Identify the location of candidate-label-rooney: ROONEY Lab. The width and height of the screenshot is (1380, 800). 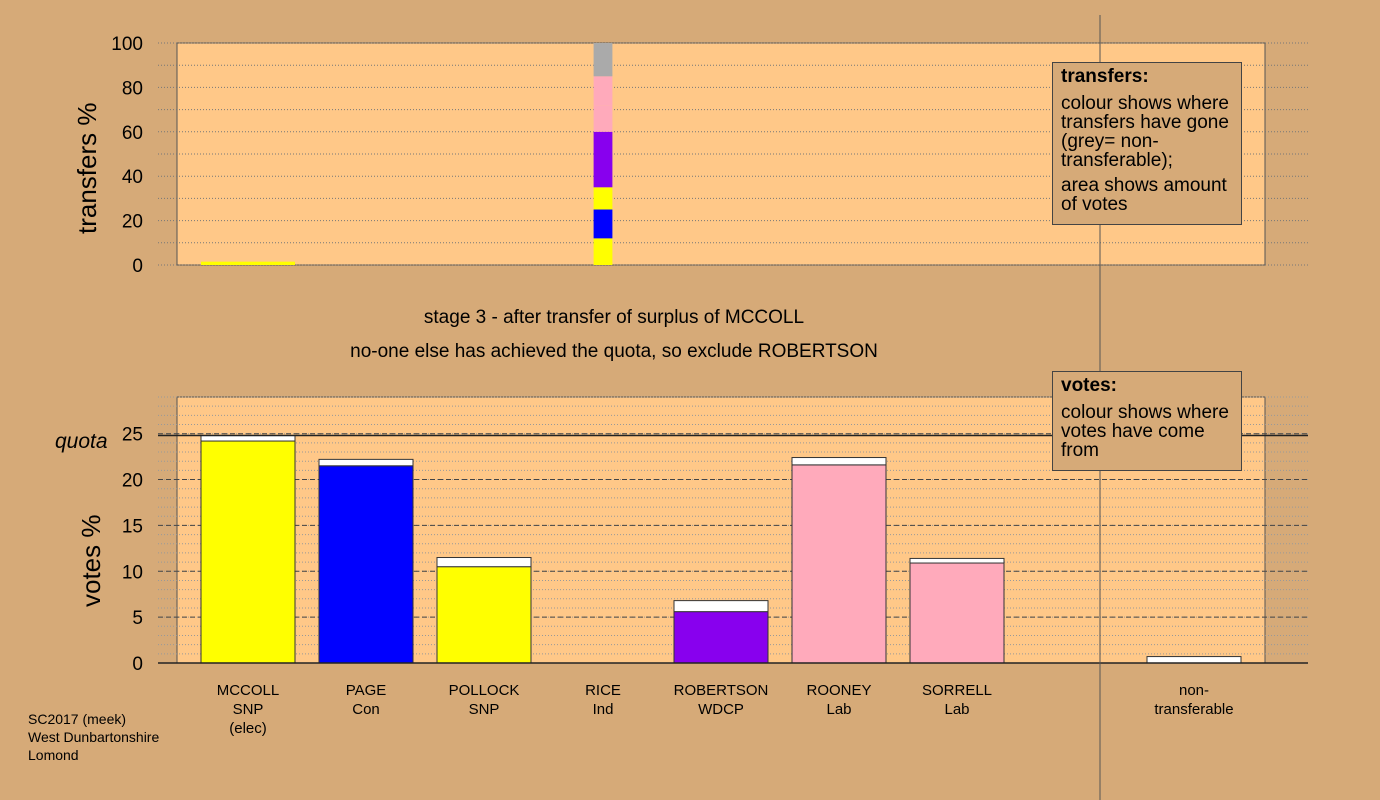
(839, 700).